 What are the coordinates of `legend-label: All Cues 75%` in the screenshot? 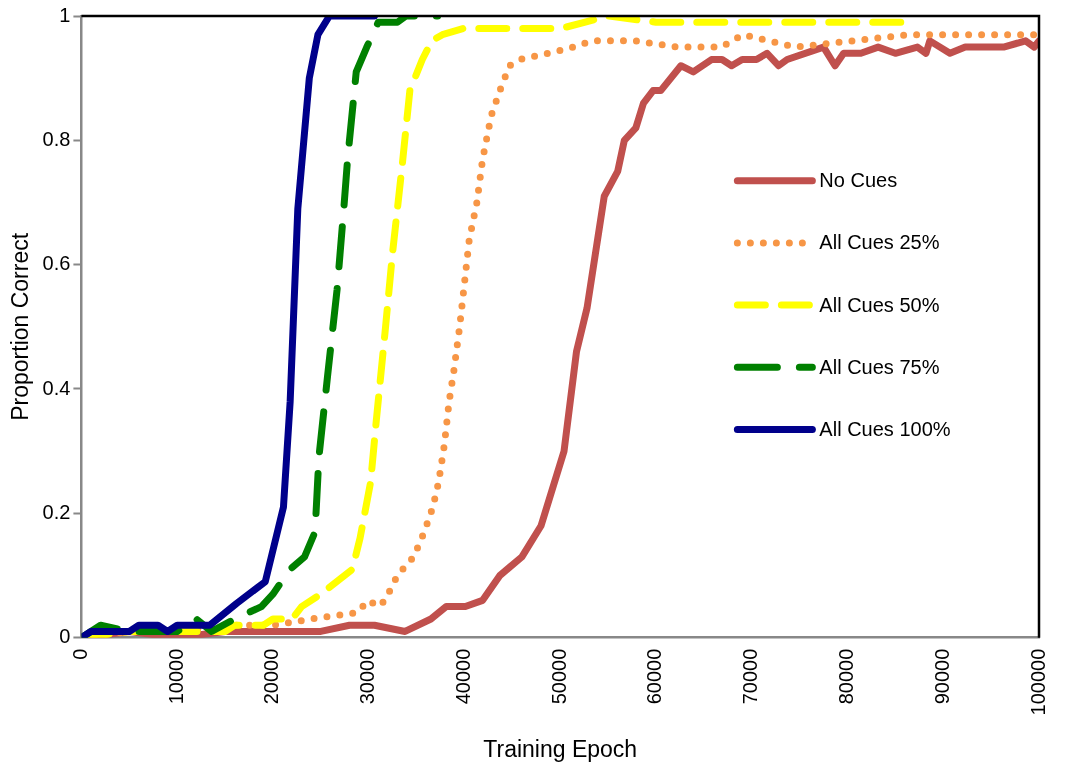 It's located at (879, 366).